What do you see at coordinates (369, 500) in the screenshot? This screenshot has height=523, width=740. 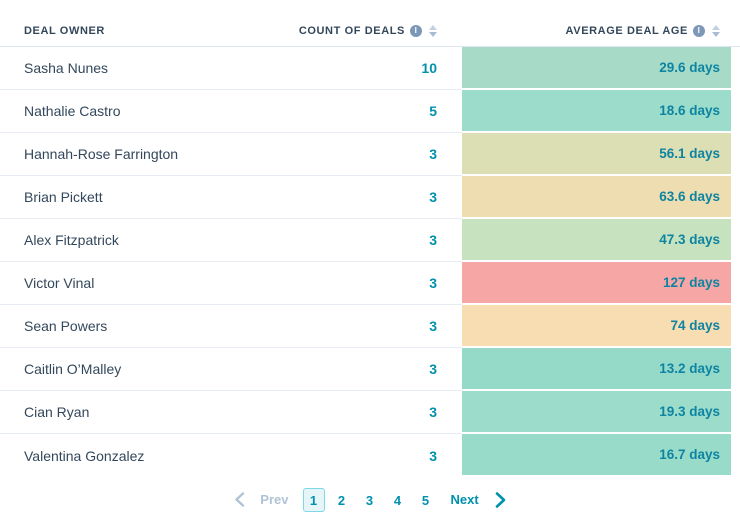 I see `page-button: 3` at bounding box center [369, 500].